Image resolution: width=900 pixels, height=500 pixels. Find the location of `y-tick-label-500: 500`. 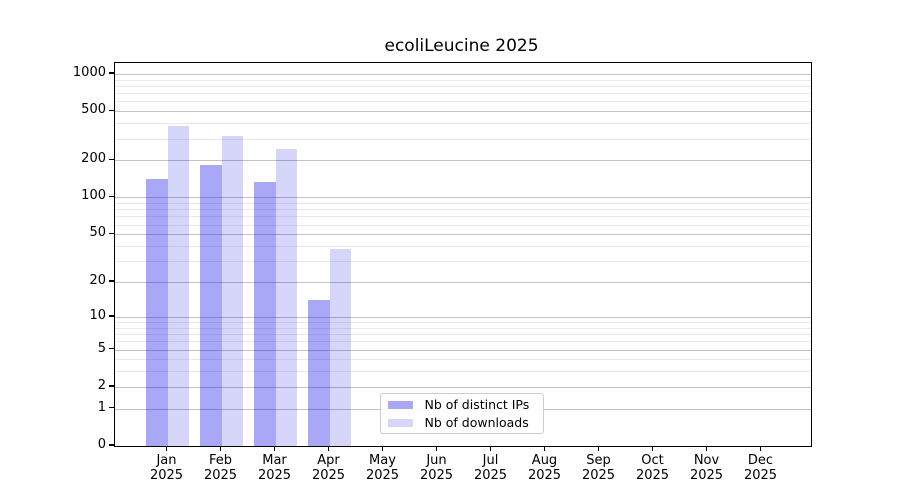

y-tick-label-500: 500 is located at coordinates (93, 110).